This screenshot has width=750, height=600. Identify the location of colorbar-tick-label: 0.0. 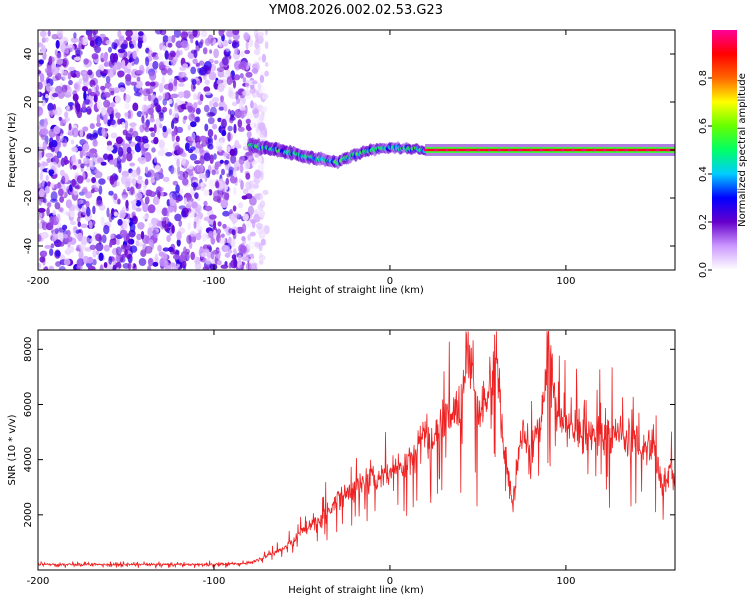
(703, 270).